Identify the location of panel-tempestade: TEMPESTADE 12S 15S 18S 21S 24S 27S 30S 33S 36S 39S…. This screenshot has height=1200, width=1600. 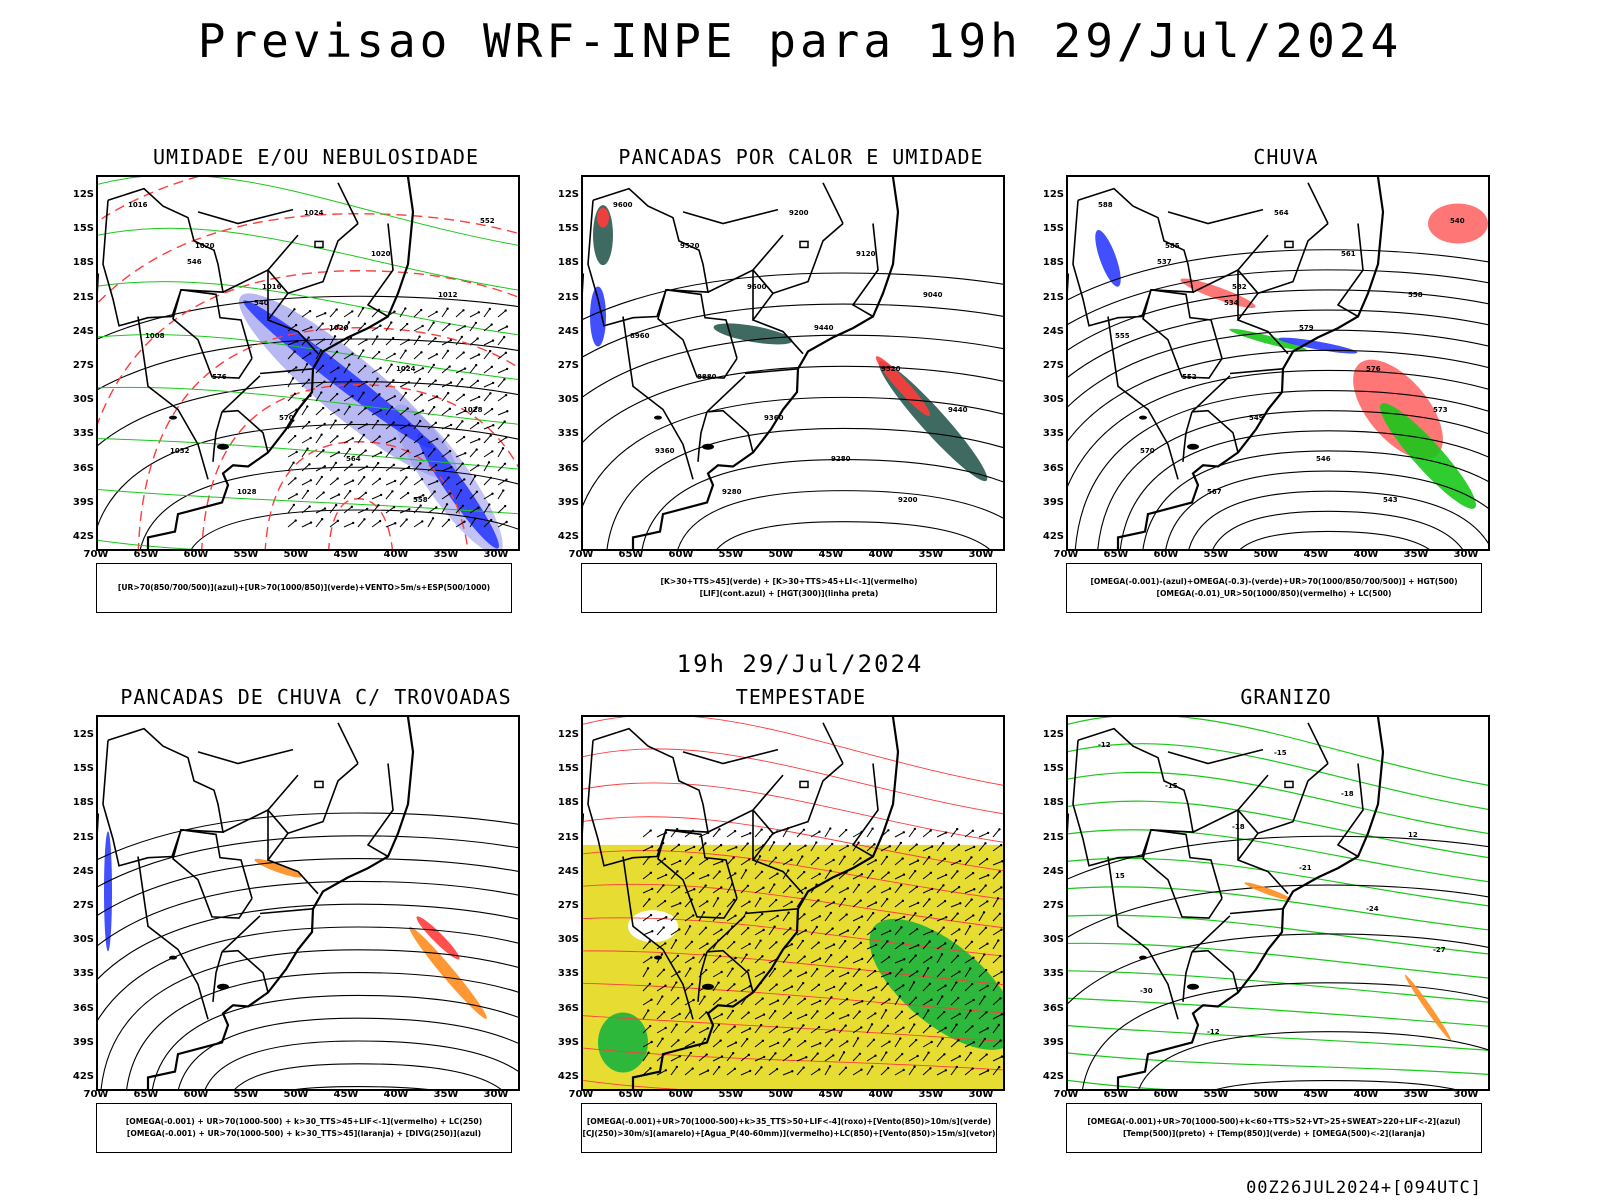
(801, 920).